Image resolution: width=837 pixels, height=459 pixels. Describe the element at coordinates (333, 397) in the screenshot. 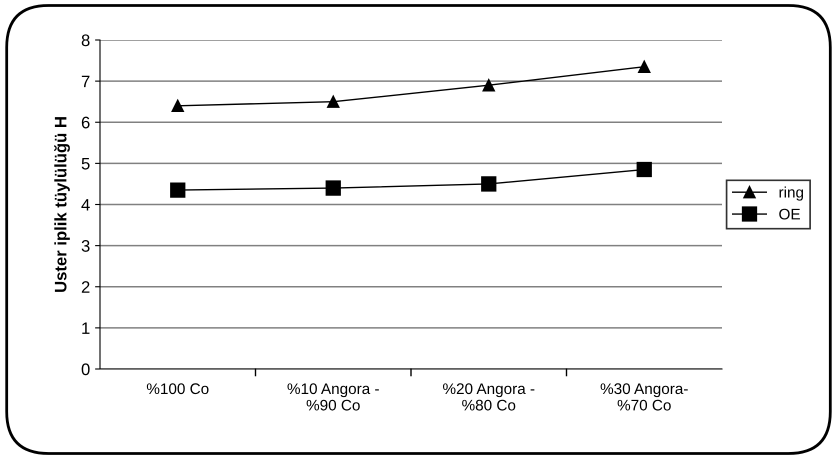

I see `x-tick-label: %10 Angora - %90 Co` at that location.